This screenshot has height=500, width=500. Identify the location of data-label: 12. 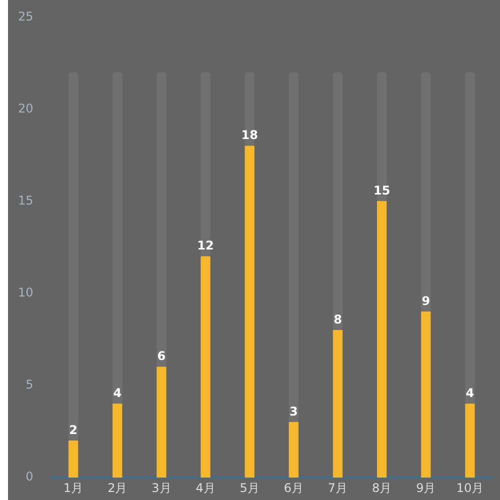
(205, 245).